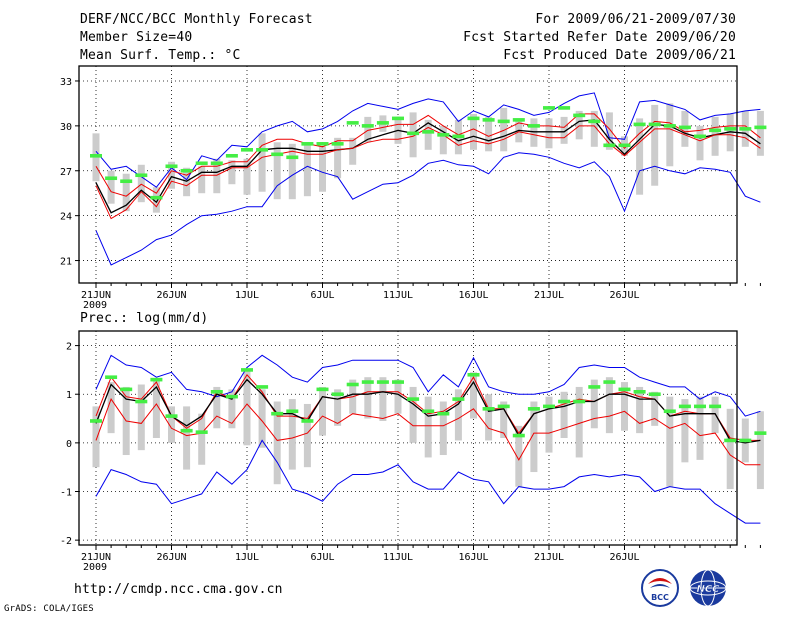 This screenshot has width=800, height=618. What do you see at coordinates (660, 588) in the screenshot?
I see `bcc-logo-icon: BCC` at bounding box center [660, 588].